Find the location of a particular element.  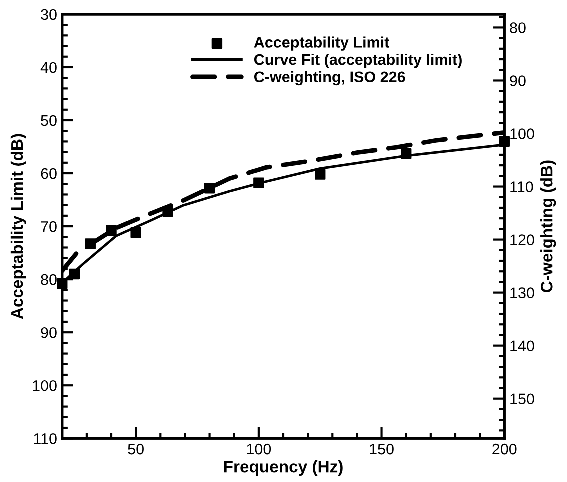

y2-tick-label: 100 is located at coordinates (522, 134).